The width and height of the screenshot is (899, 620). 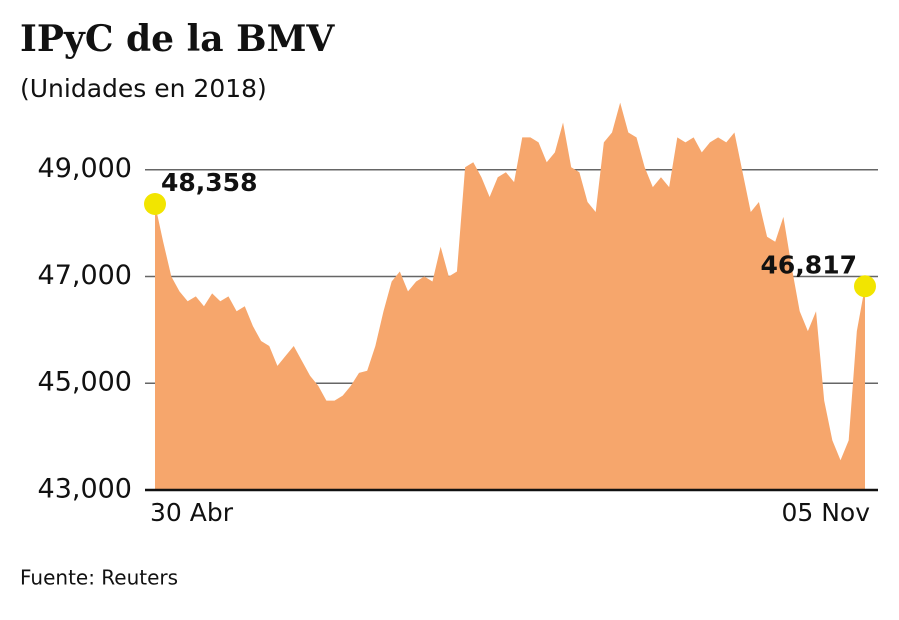 I want to click on y-tick-label: 45,000, so click(x=85, y=382).